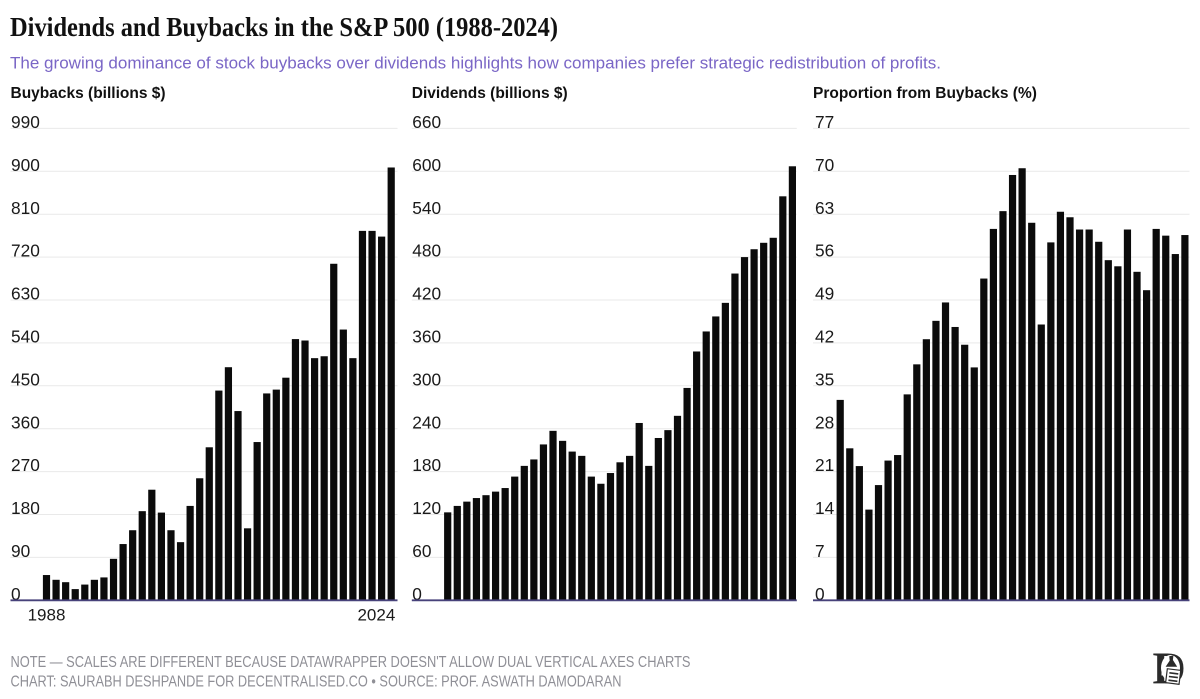 The height and width of the screenshot is (699, 1200). I want to click on svg-text: 120, so click(426, 508).